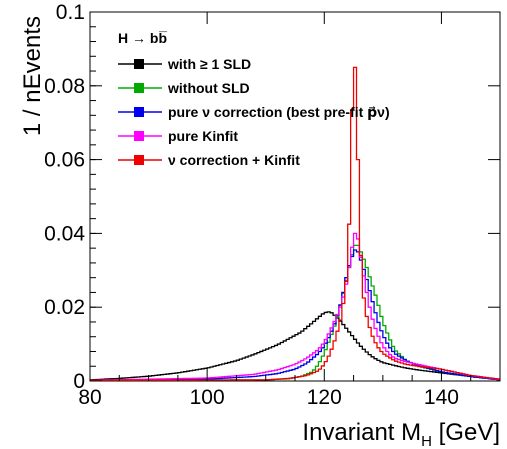  I want to click on y-tick-label: 0.06, so click(64, 160).